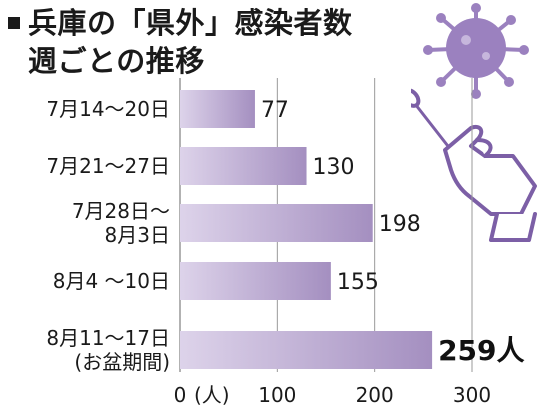 The image size is (551, 413). What do you see at coordinates (400, 224) in the screenshot?
I see `value-label-2: 198` at bounding box center [400, 224].